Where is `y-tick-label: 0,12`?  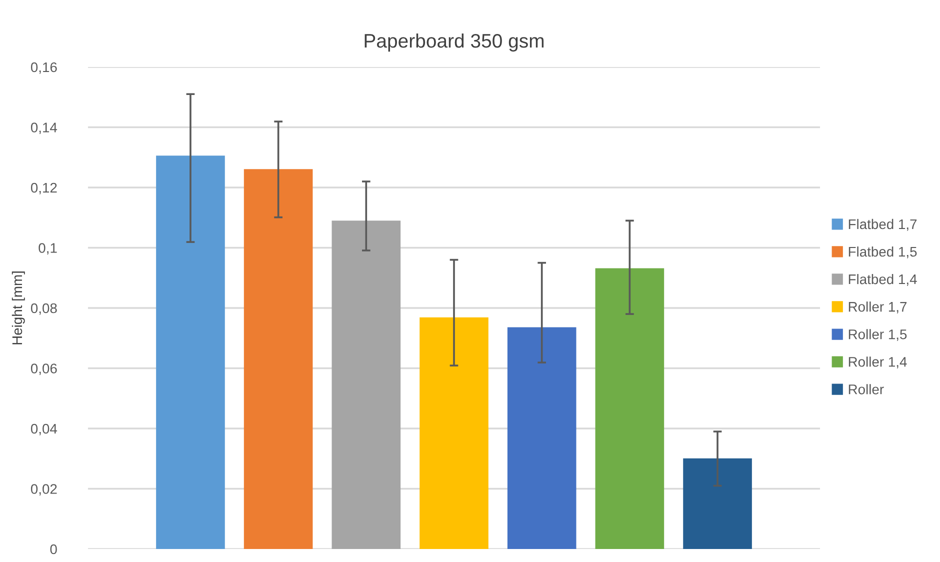 y-tick-label: 0,12 is located at coordinates (43, 188).